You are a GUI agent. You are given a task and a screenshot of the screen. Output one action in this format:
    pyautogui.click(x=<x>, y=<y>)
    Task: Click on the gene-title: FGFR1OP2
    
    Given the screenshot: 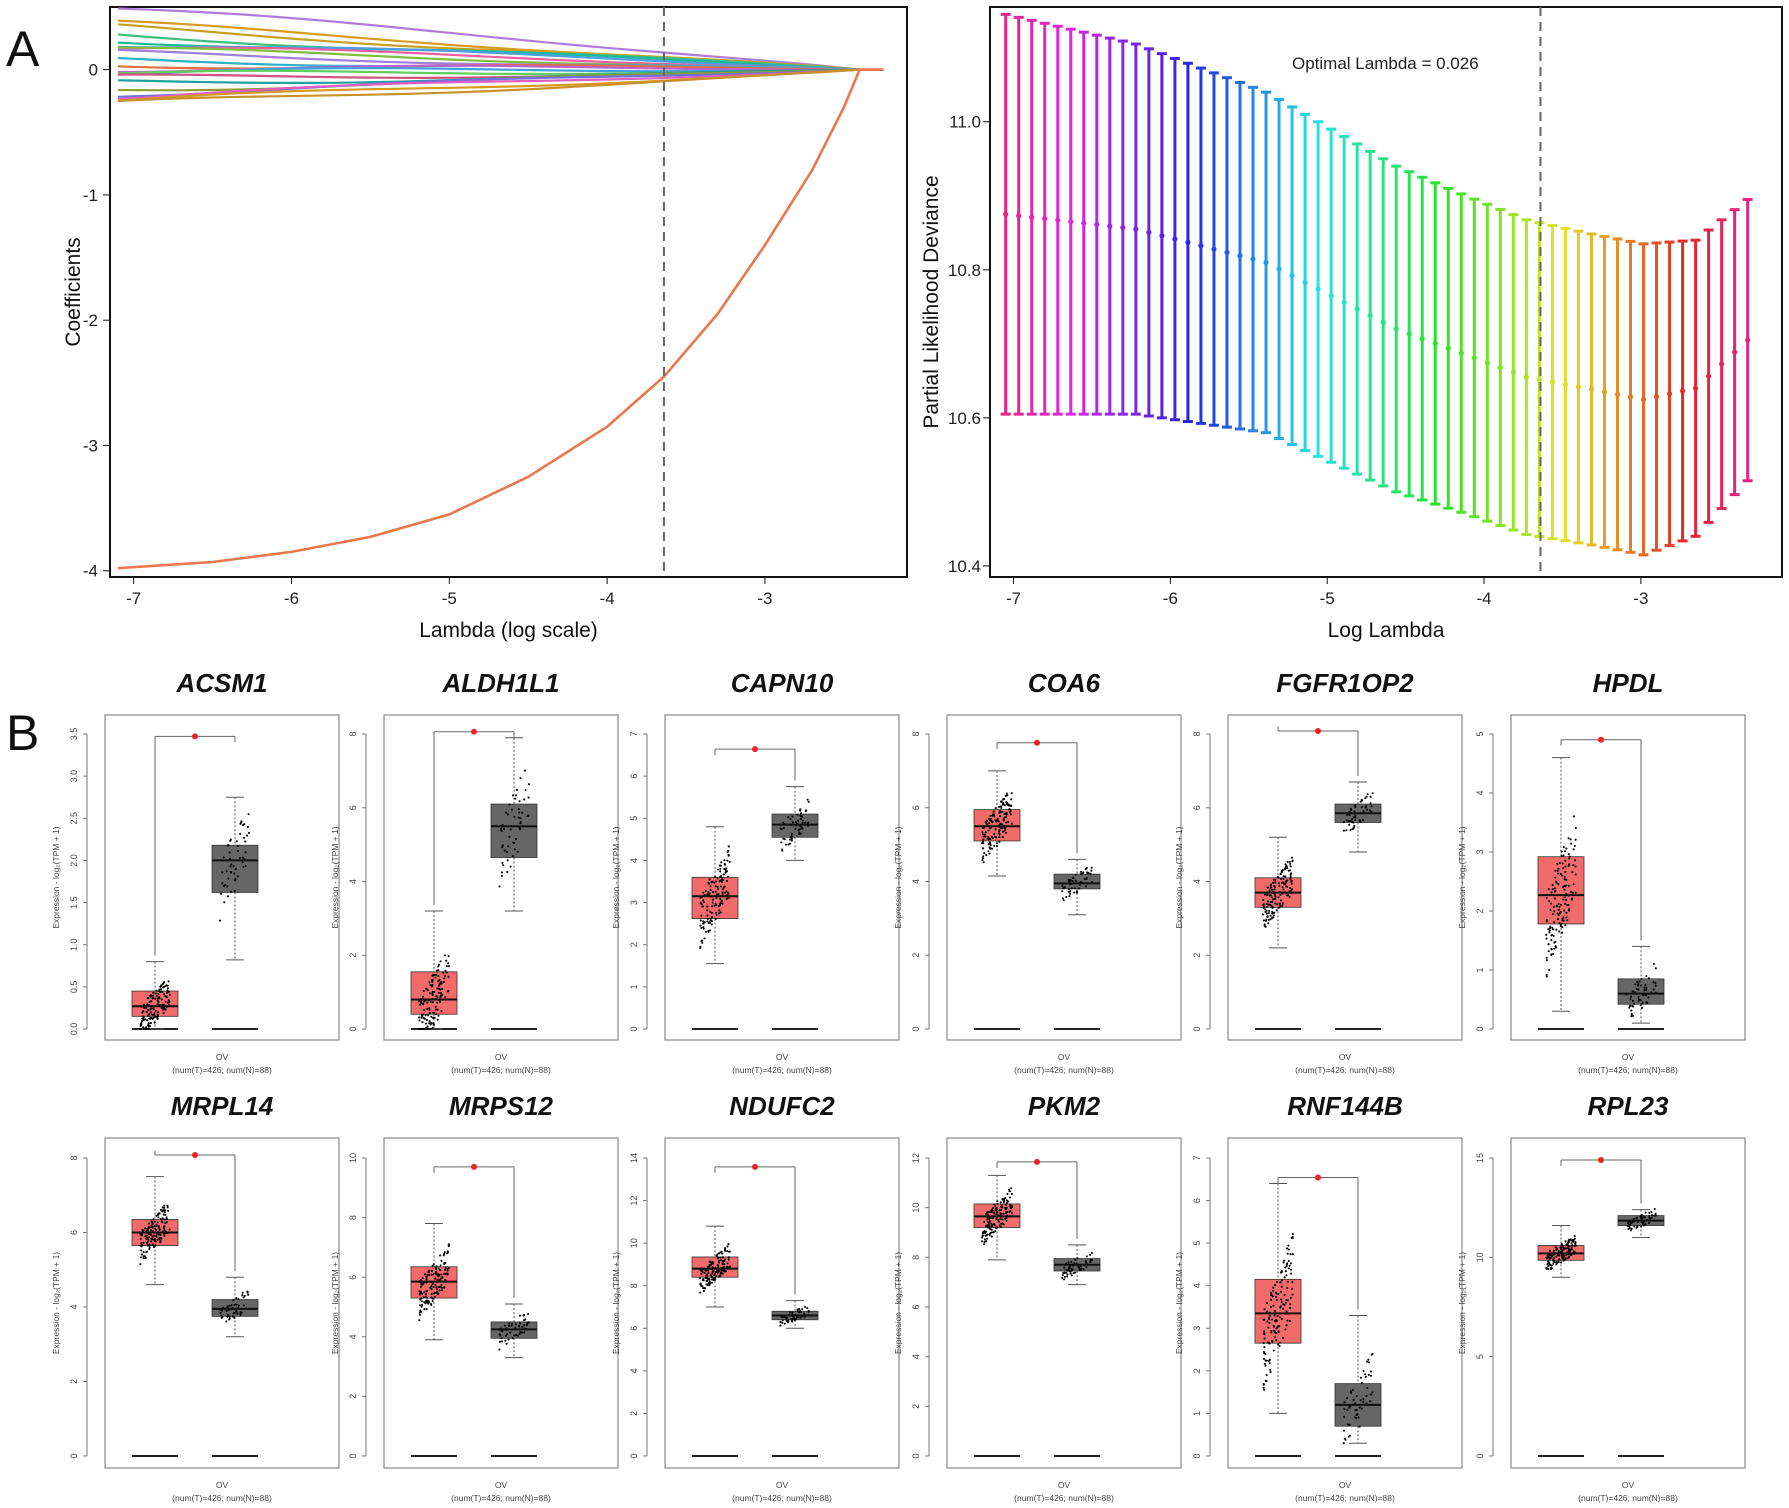 What is the action you would take?
    pyautogui.click(x=1345, y=683)
    